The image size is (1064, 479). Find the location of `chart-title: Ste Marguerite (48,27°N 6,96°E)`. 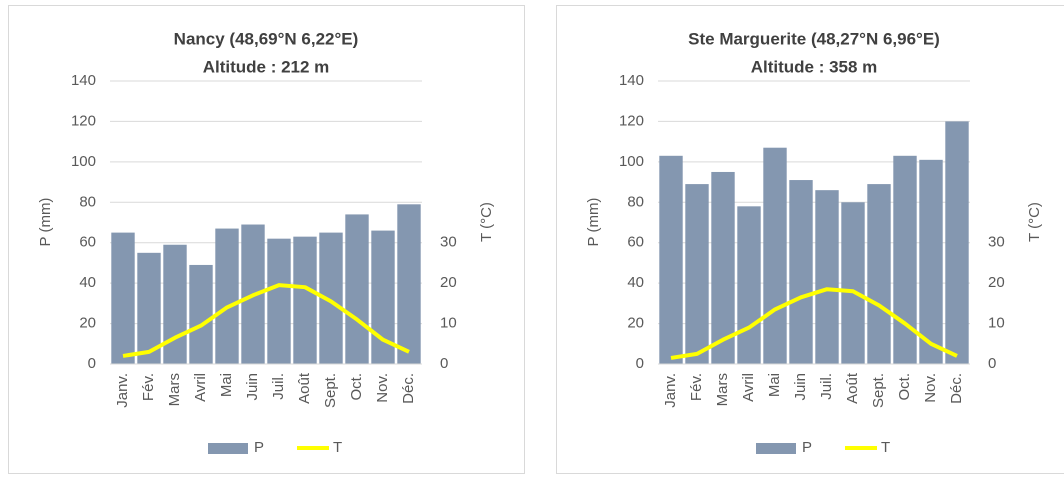

chart-title: Ste Marguerite (48,27°N 6,96°E) is located at coordinates (814, 38).